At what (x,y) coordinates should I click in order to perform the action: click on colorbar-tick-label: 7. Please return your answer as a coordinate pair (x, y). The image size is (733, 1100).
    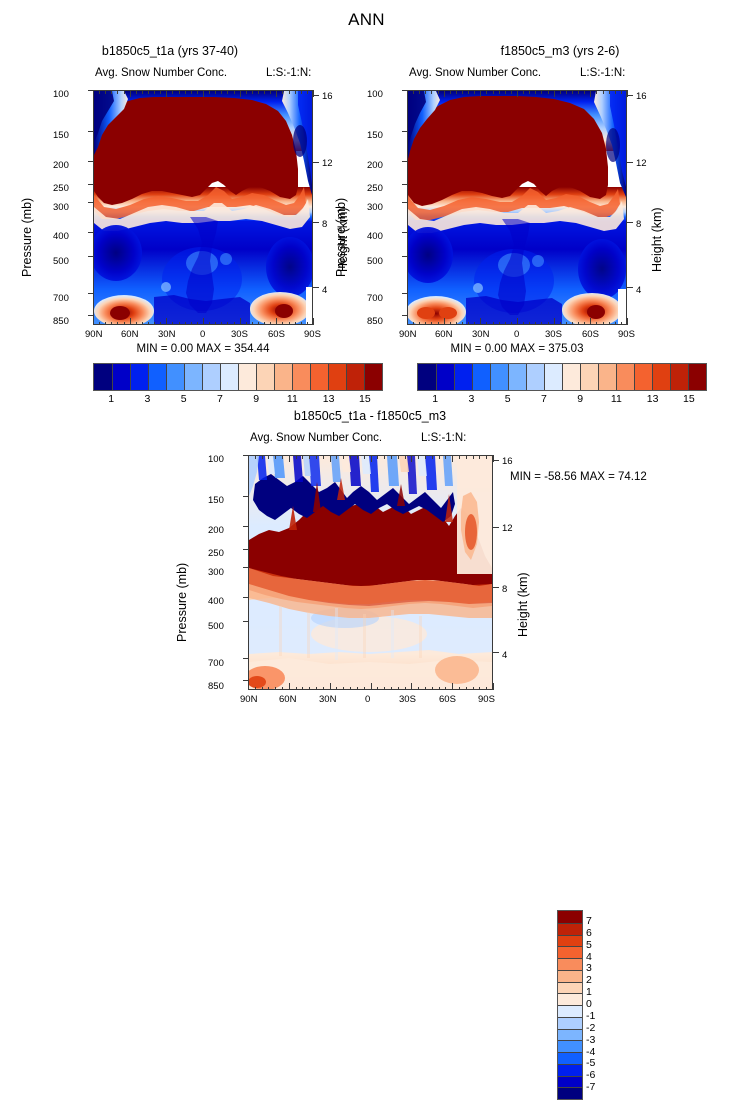
    Looking at the image, I should click on (543, 399).